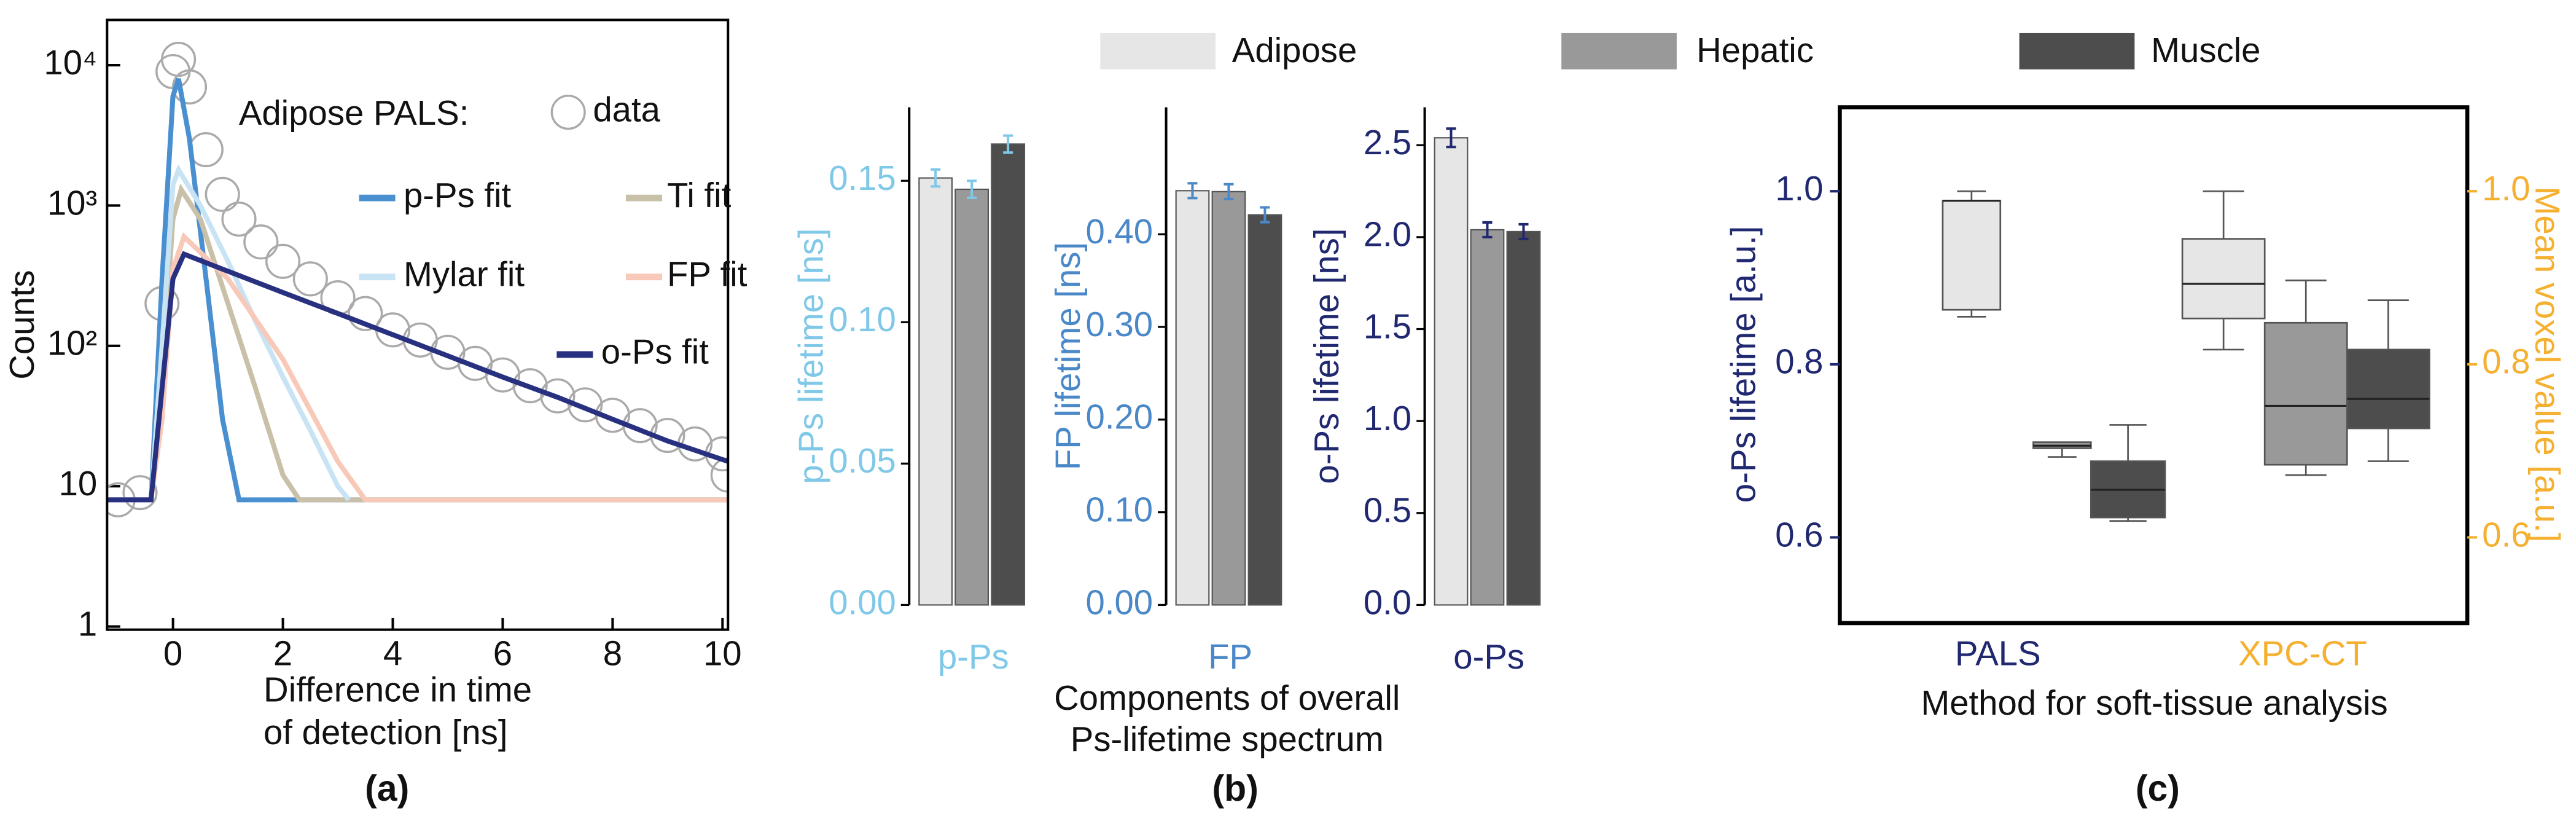  What do you see at coordinates (612, 653) in the screenshot?
I see `x-tick-label: 8` at bounding box center [612, 653].